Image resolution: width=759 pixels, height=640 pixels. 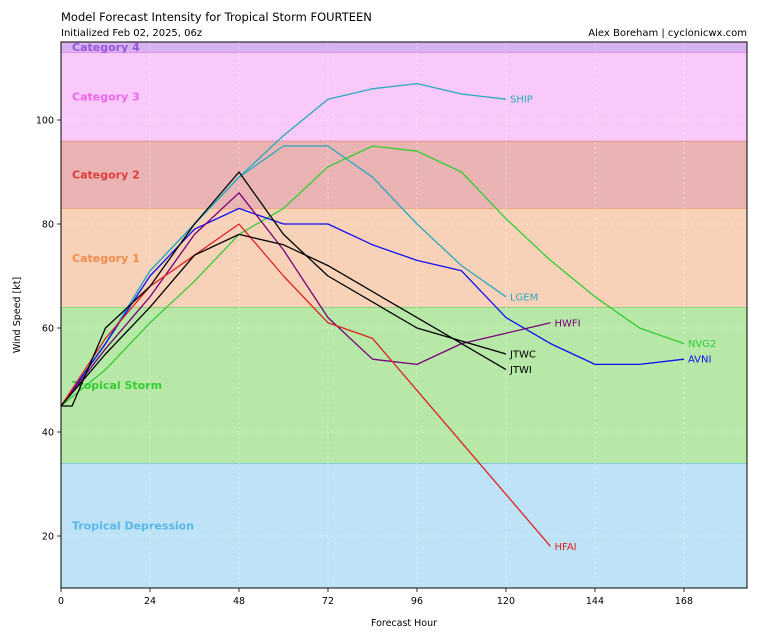 What do you see at coordinates (17, 315) in the screenshot?
I see `y-axis-label: Wind Speed [kt]` at bounding box center [17, 315].